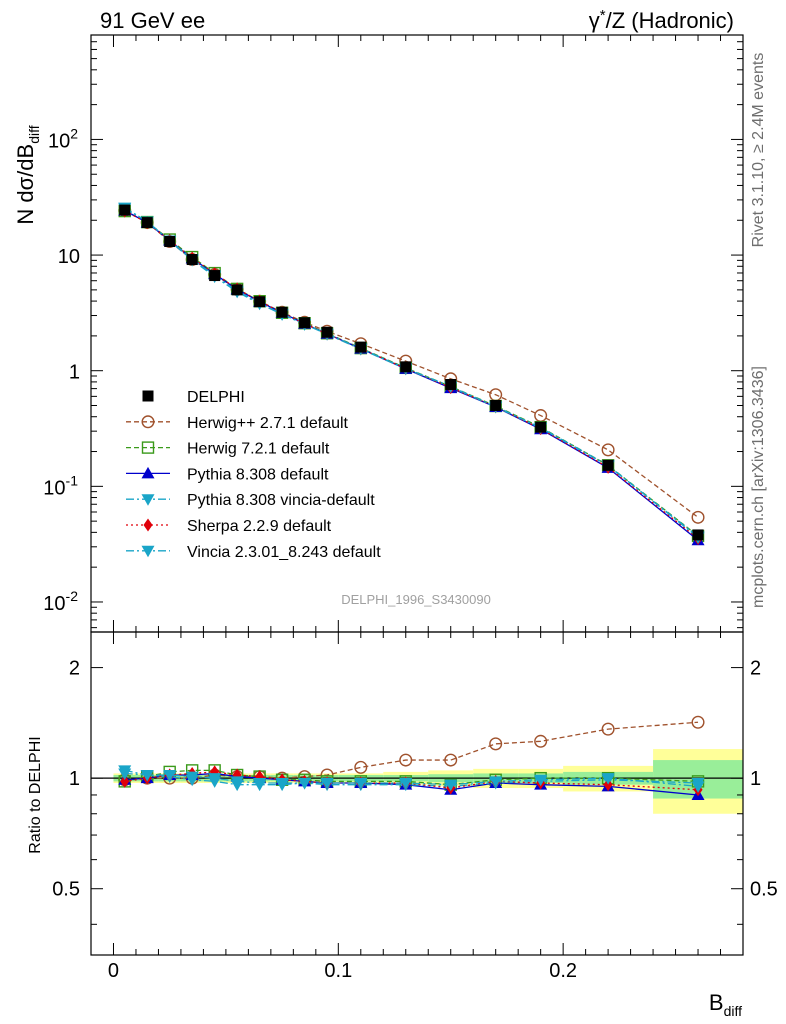 The width and height of the screenshot is (786, 1024). I want to click on ratio-tick-label-right: 2, so click(755, 669).